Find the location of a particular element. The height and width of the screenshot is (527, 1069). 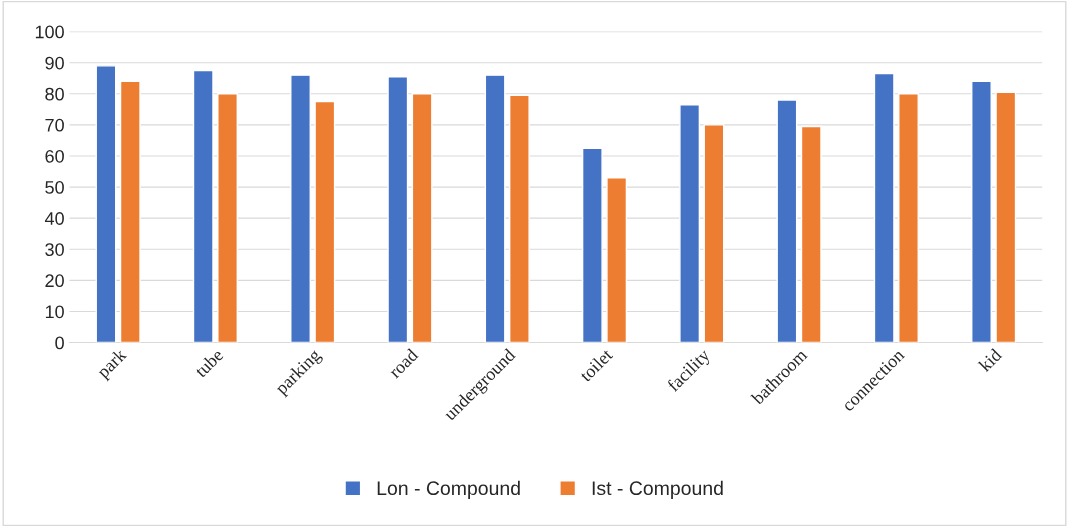

y-tick-label: 100 is located at coordinates (49, 32).